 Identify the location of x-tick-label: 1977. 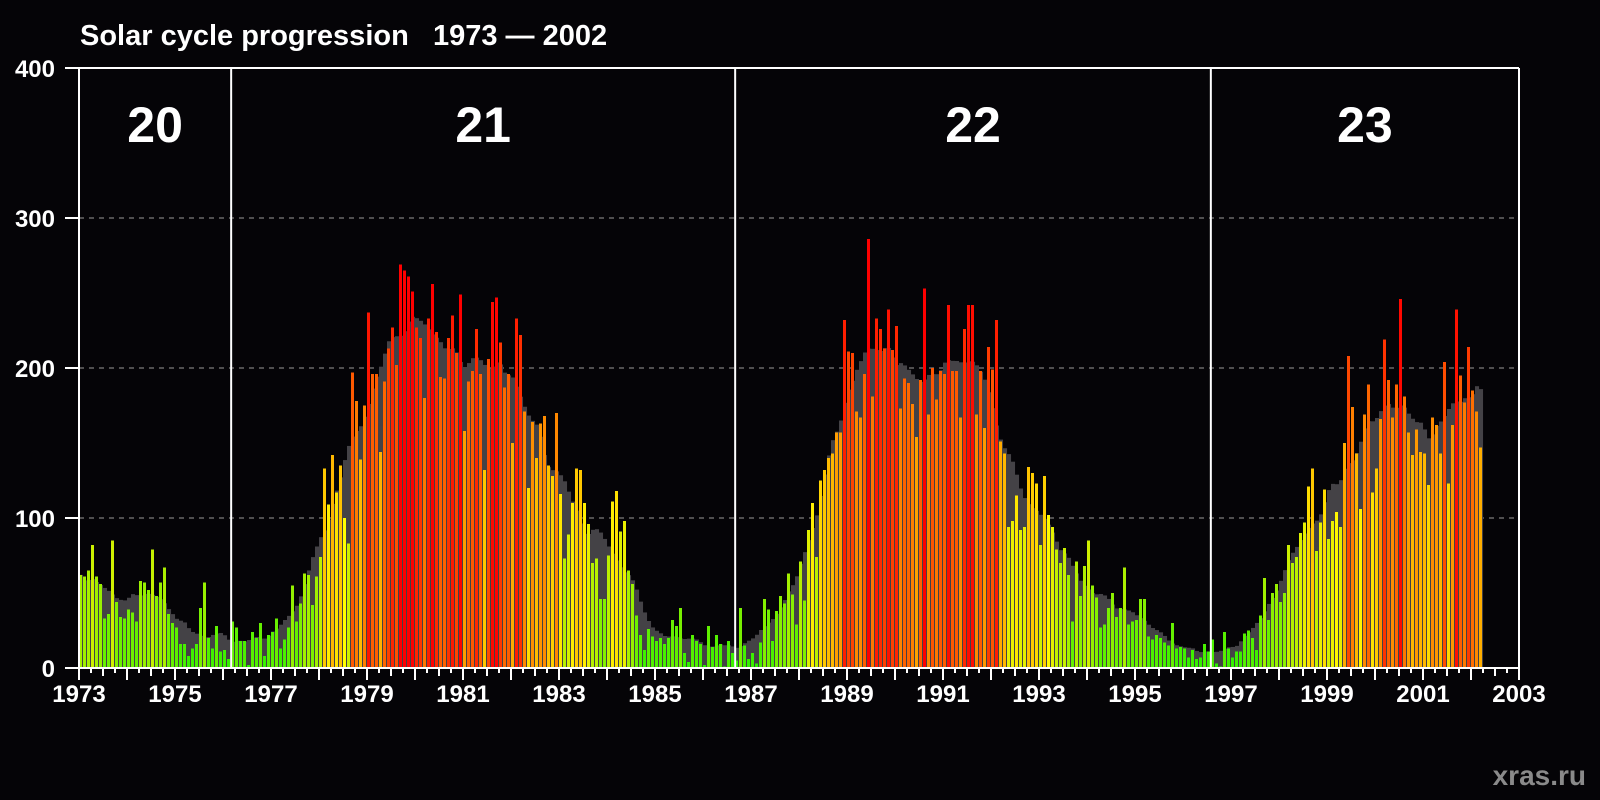
(270, 694).